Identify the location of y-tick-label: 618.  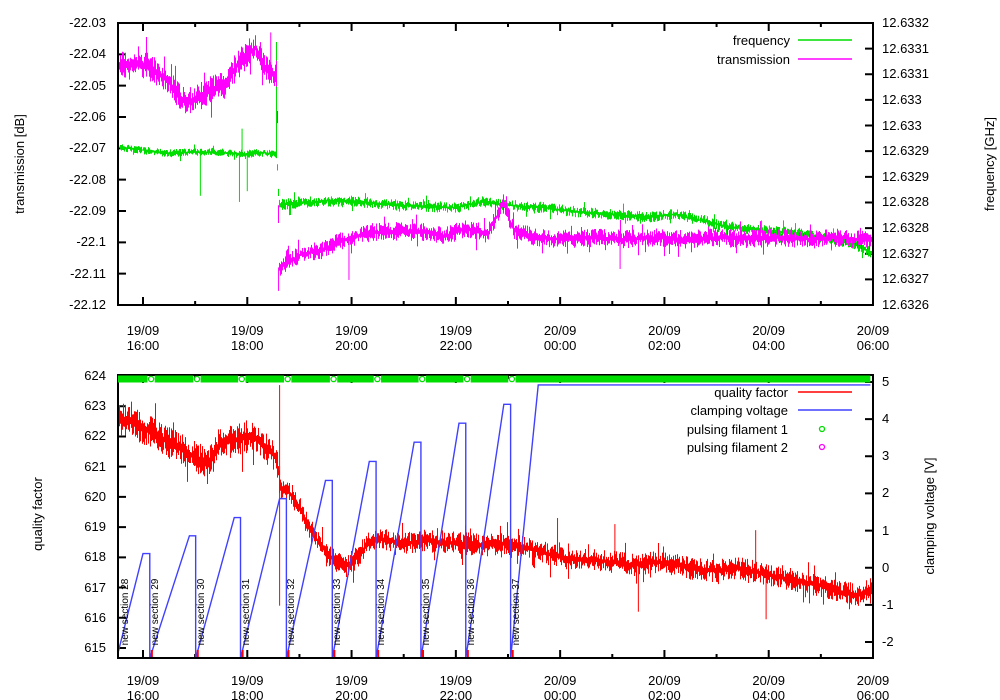
(95, 557).